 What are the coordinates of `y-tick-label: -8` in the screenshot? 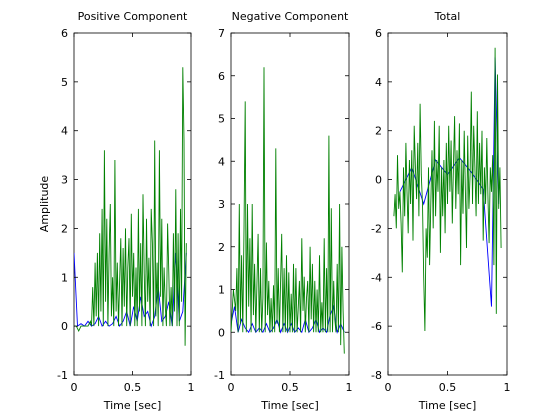 It's located at (376, 375).